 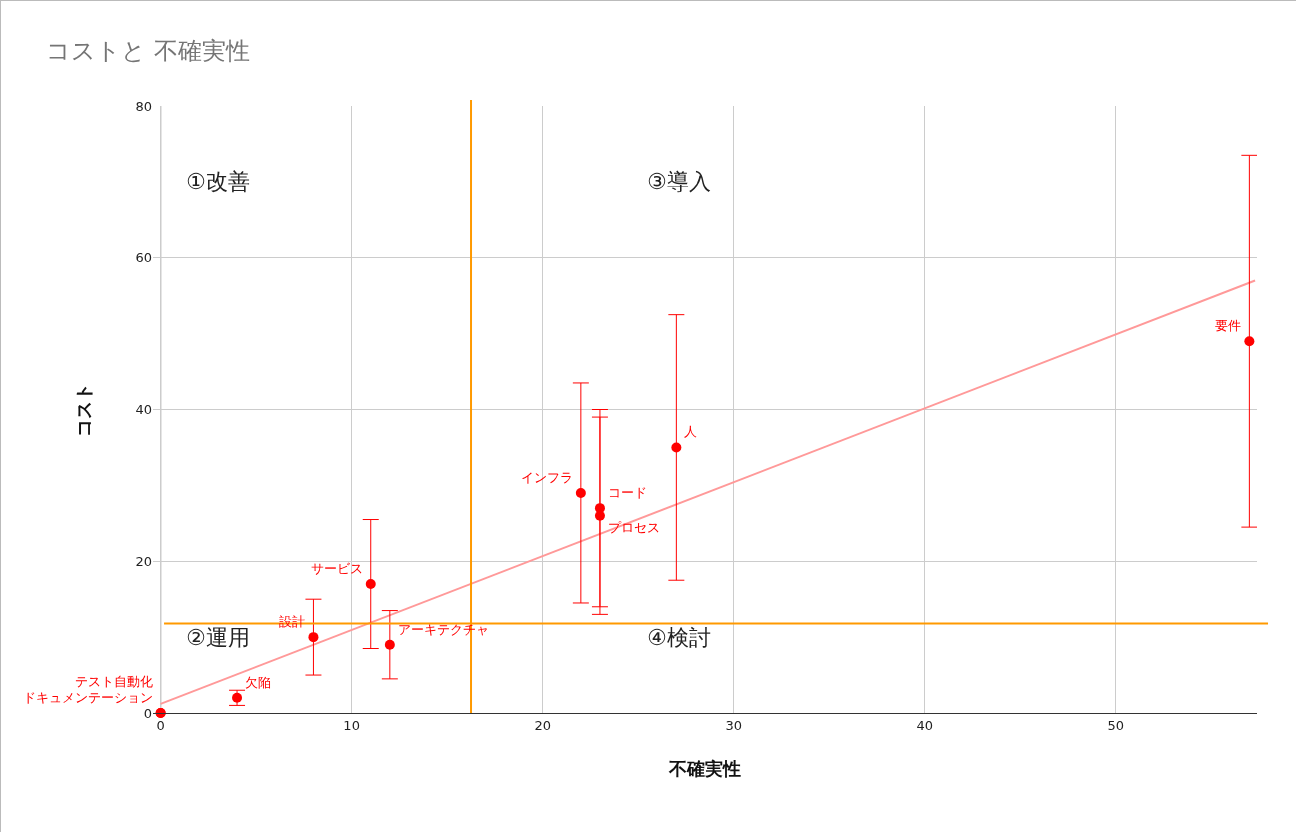 I want to click on series-label: インフラ, so click(x=547, y=477).